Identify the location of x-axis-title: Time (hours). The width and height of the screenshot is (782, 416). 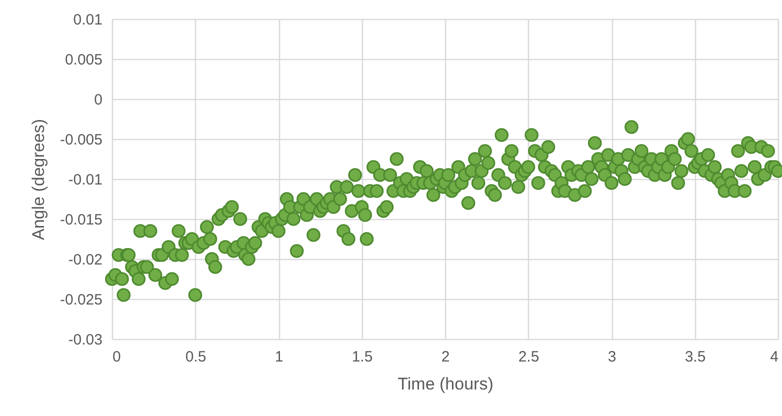
(446, 384).